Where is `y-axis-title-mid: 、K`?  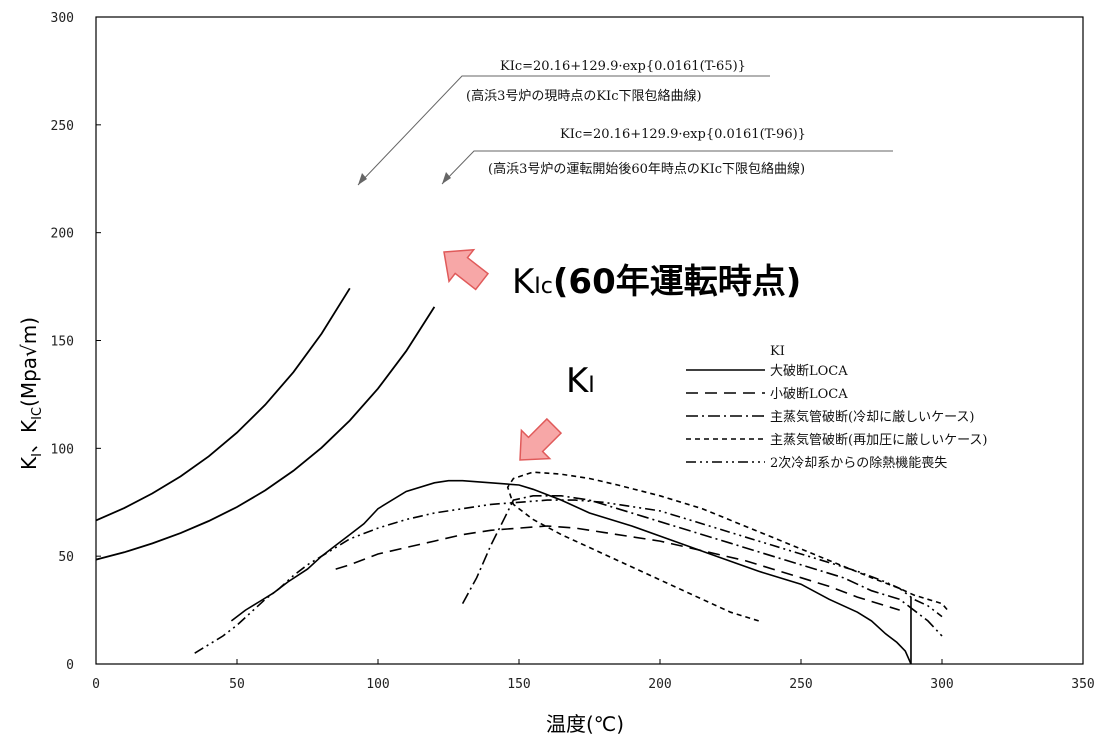 y-axis-title-mid: 、K is located at coordinates (29, 436).